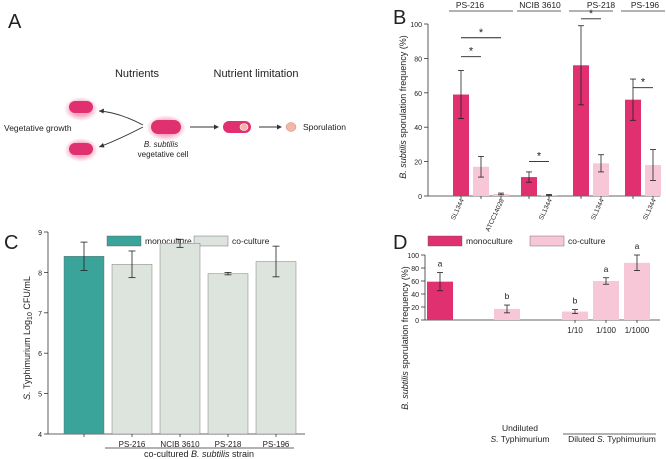 The height and width of the screenshot is (459, 666). Describe the element at coordinates (166, 127) in the screenshot. I see `vegetative-cell` at that location.